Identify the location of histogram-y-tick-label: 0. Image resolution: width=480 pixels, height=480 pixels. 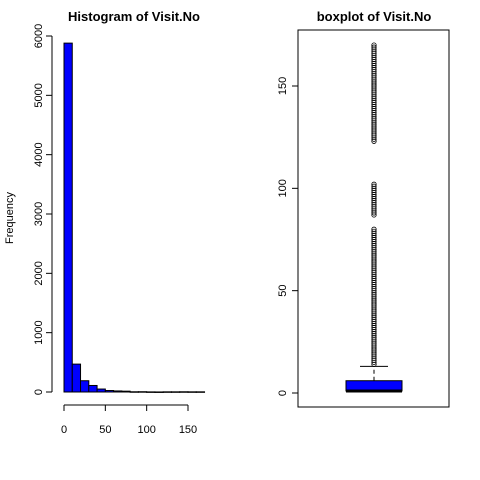
(39, 392).